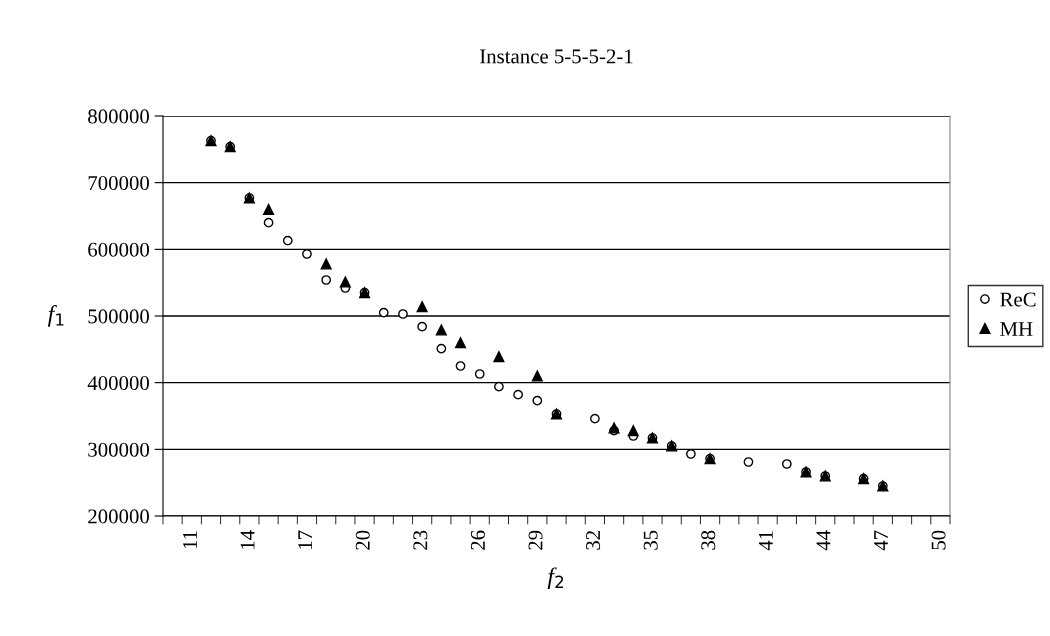 This screenshot has width=1050, height=636. What do you see at coordinates (305, 539) in the screenshot?
I see `x-tick-label: 17` at bounding box center [305, 539].